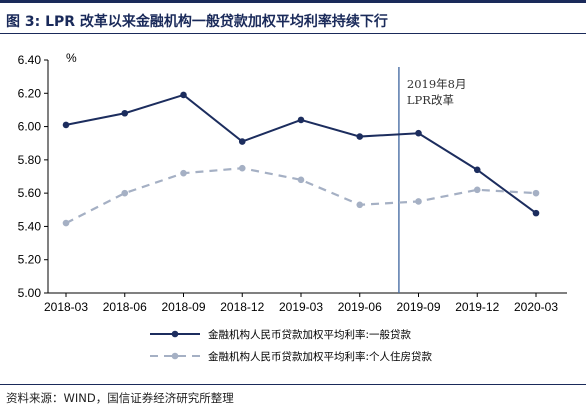 Image resolution: width=586 pixels, height=412 pixels. I want to click on title-bar: 图 3: LPR 改革以来金融机构一般贷款加权平均利率持续下行, so click(293, 17).